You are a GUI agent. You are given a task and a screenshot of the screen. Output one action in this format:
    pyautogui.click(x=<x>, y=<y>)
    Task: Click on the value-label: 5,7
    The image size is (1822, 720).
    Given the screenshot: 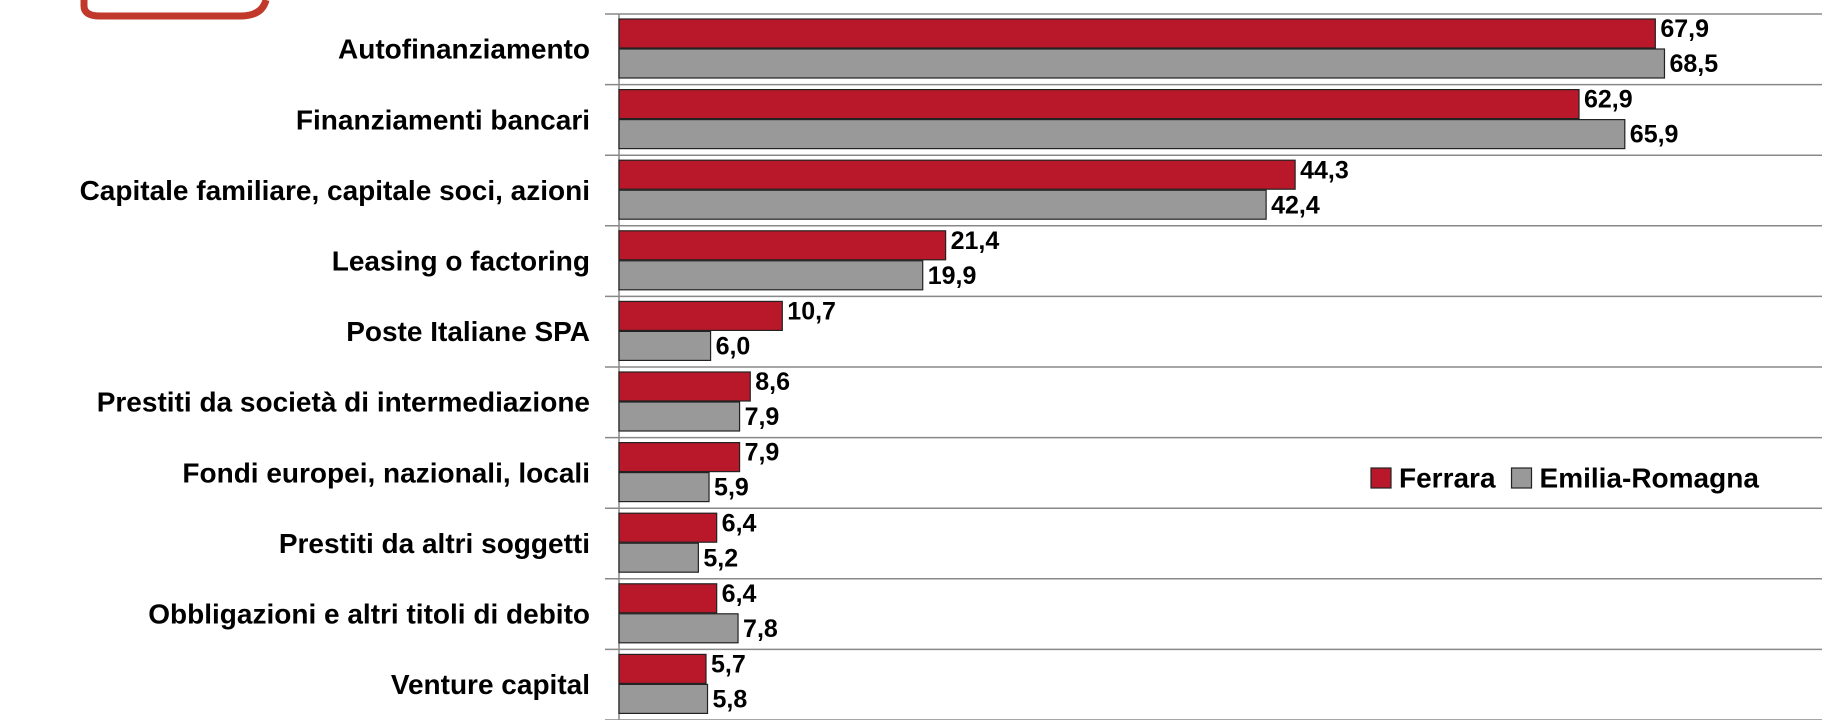 What is the action you would take?
    pyautogui.click(x=728, y=665)
    